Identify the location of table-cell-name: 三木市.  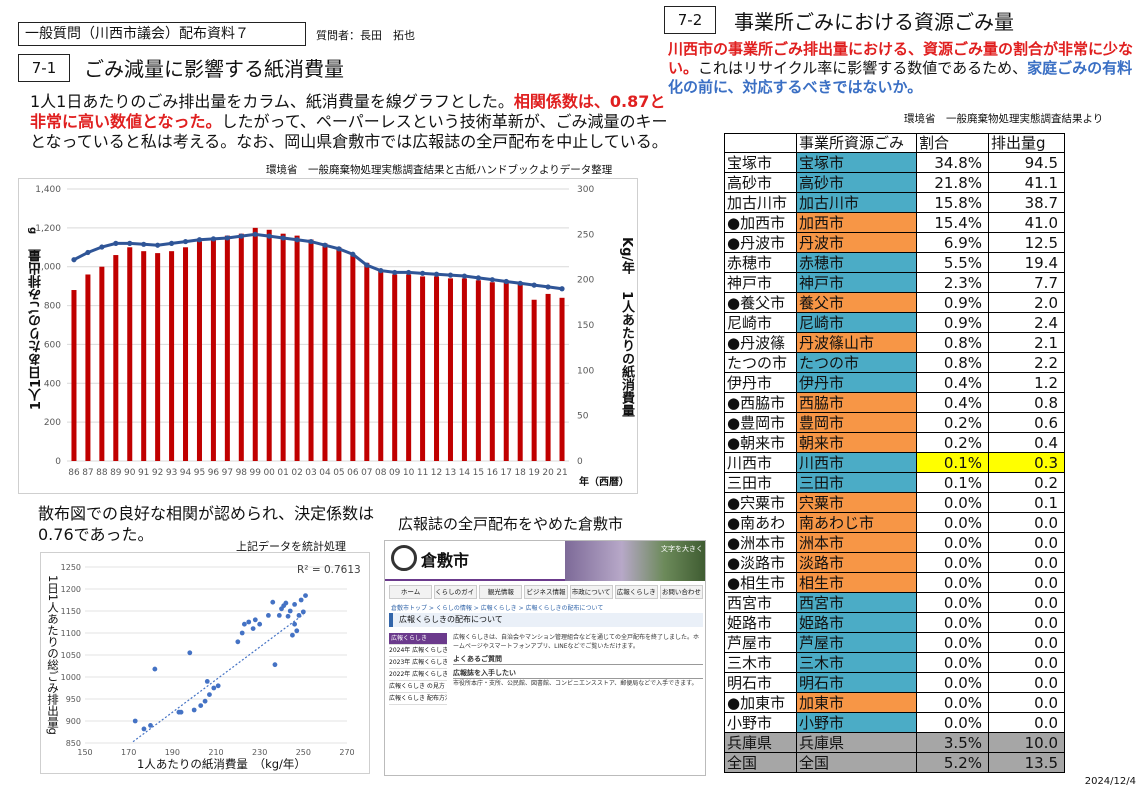
(760, 662).